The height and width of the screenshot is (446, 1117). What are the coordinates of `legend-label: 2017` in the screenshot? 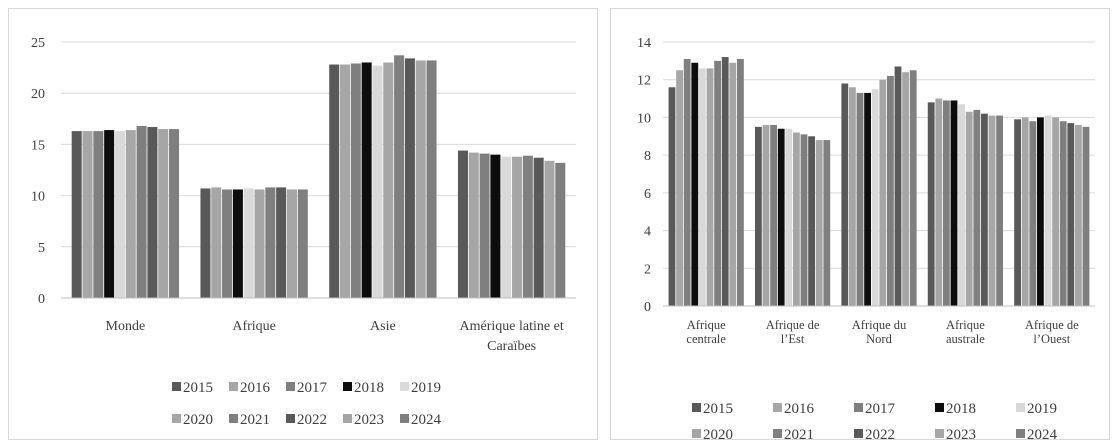 It's located at (880, 409).